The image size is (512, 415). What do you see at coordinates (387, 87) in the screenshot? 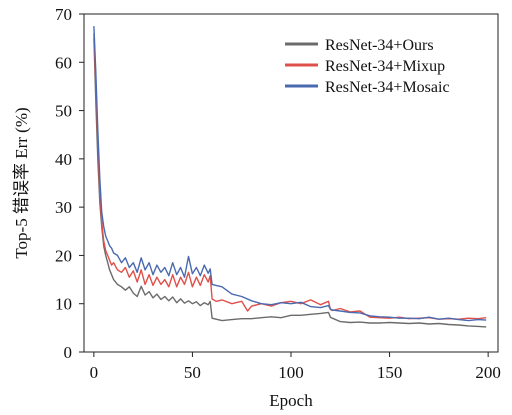
I see `legend-label: ResNet-34+Mosaic` at bounding box center [387, 87].